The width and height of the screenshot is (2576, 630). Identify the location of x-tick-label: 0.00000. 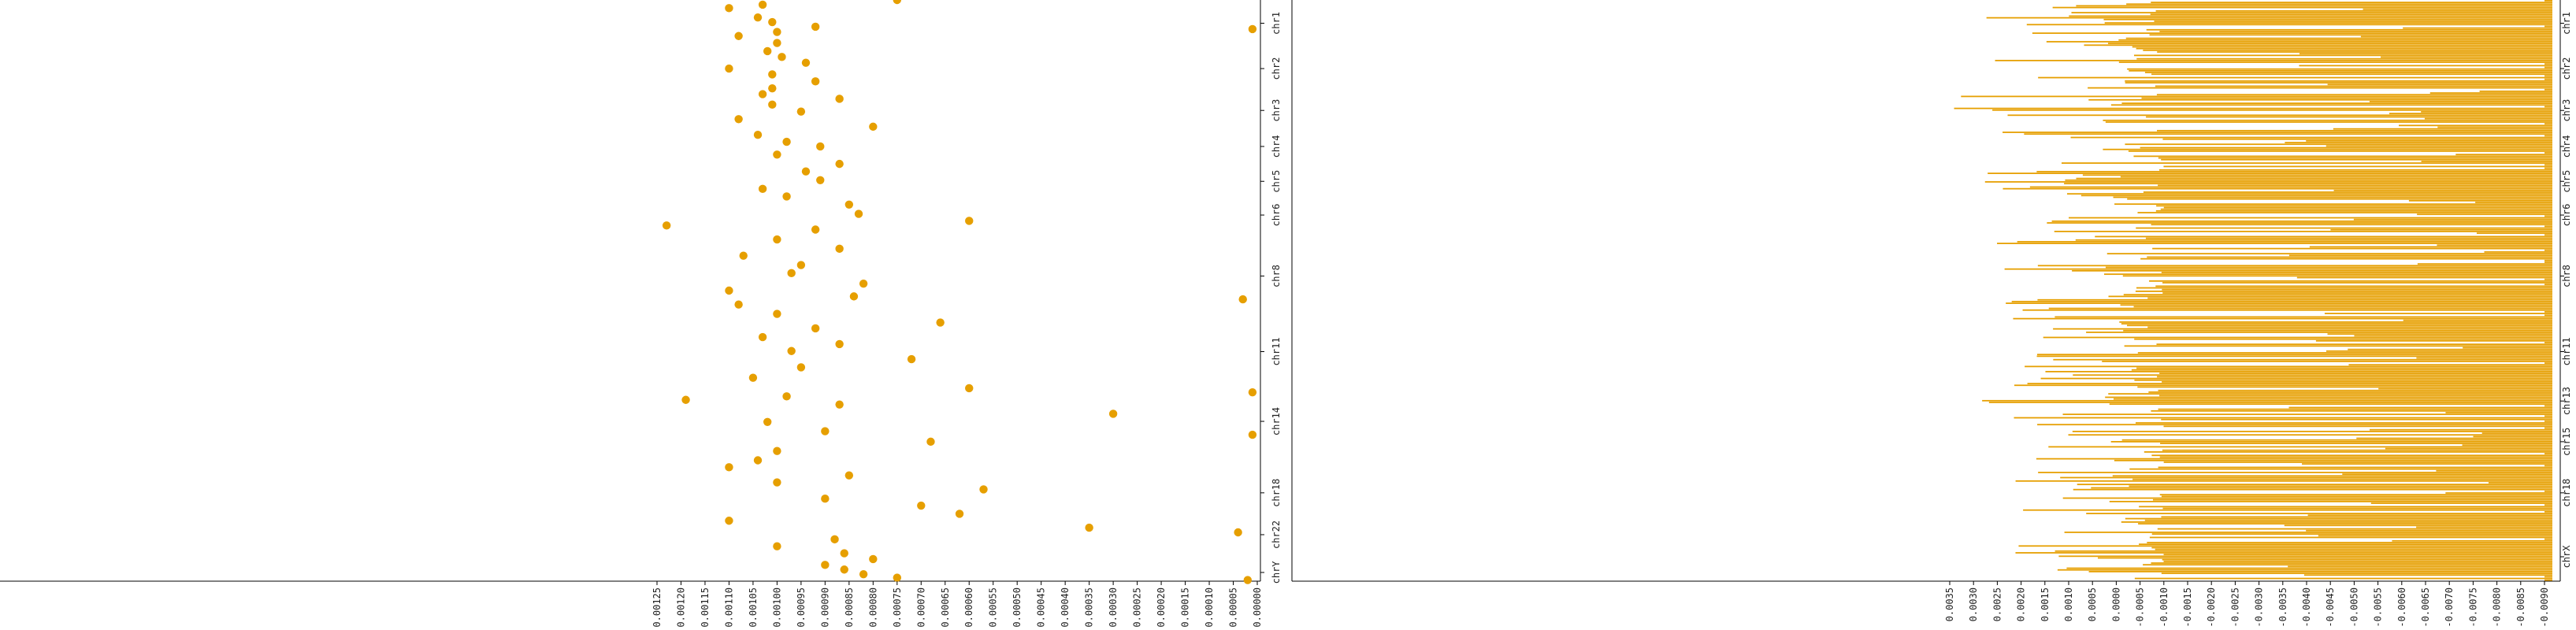
(1257, 607).